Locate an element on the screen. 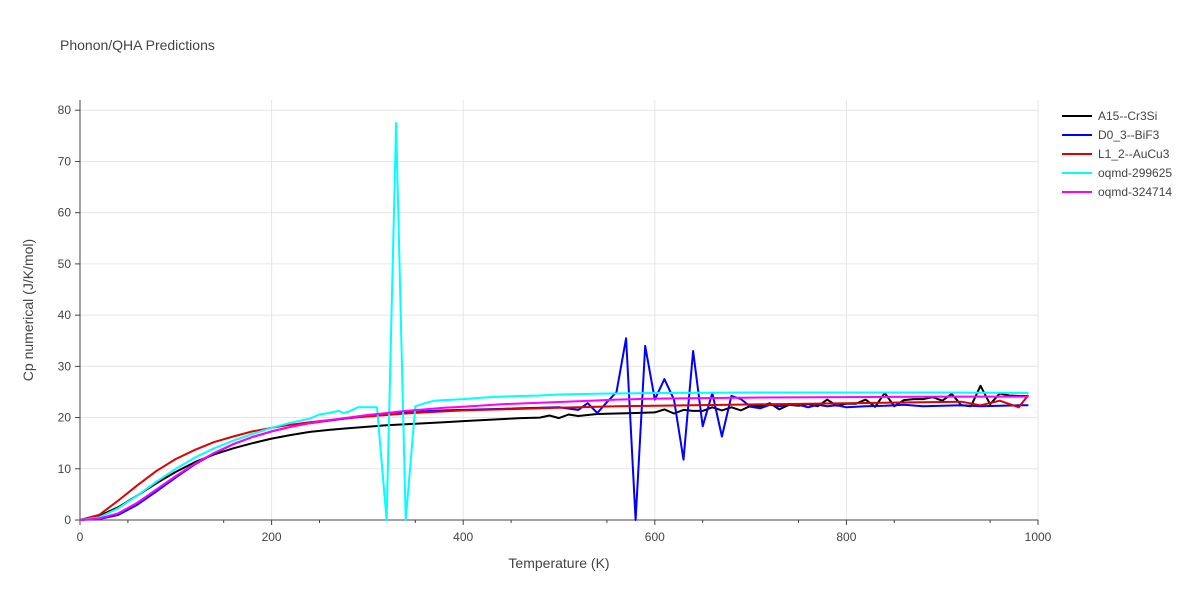 The image size is (1200, 600). x-tick-labels: 0 200 400 600 800 1000 is located at coordinates (564, 537).